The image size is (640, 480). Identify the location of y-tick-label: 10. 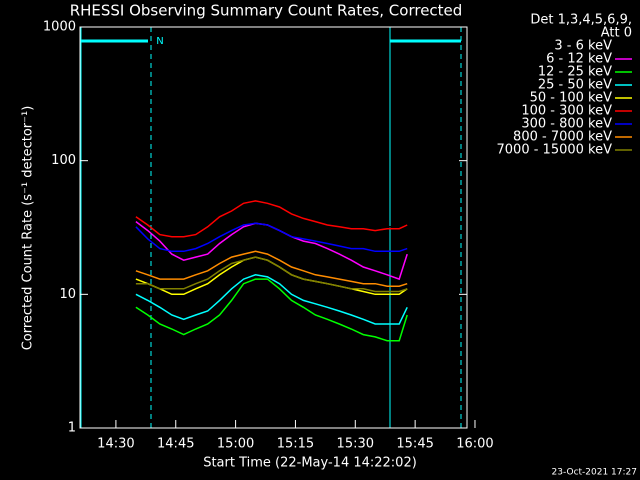
(67, 294).